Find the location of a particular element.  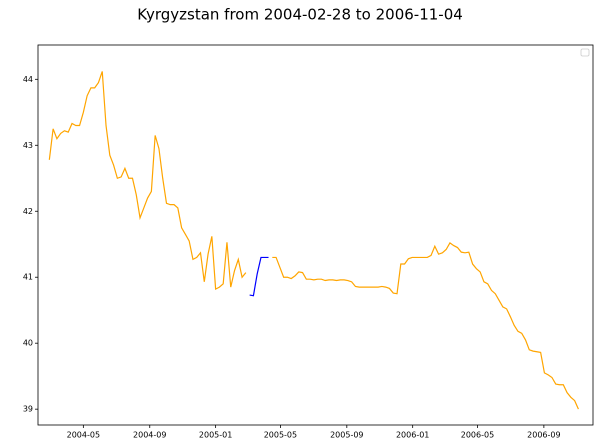

y-tick-label: 44 is located at coordinates (28, 79).